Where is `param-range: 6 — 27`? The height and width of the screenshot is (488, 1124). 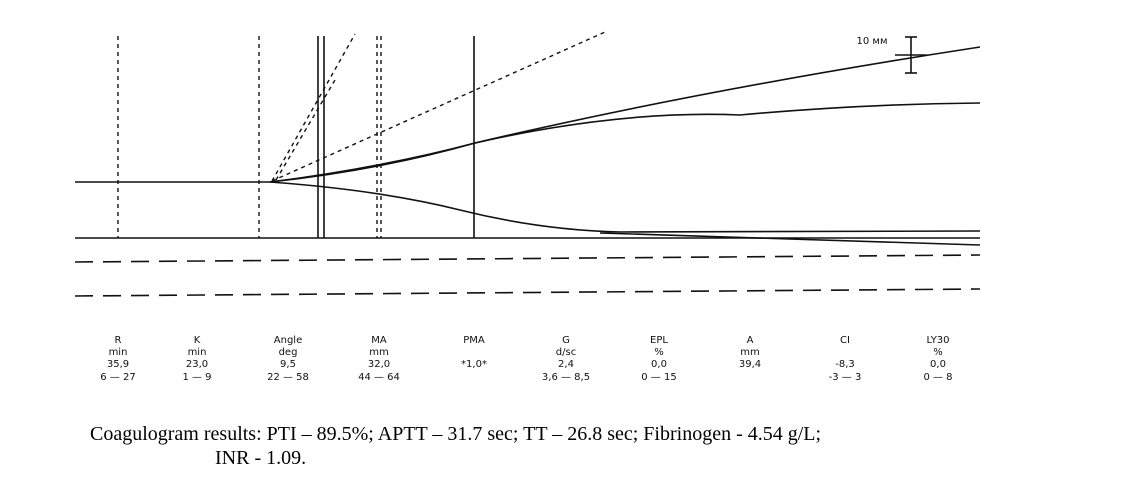 param-range: 6 — 27 is located at coordinates (117, 377).